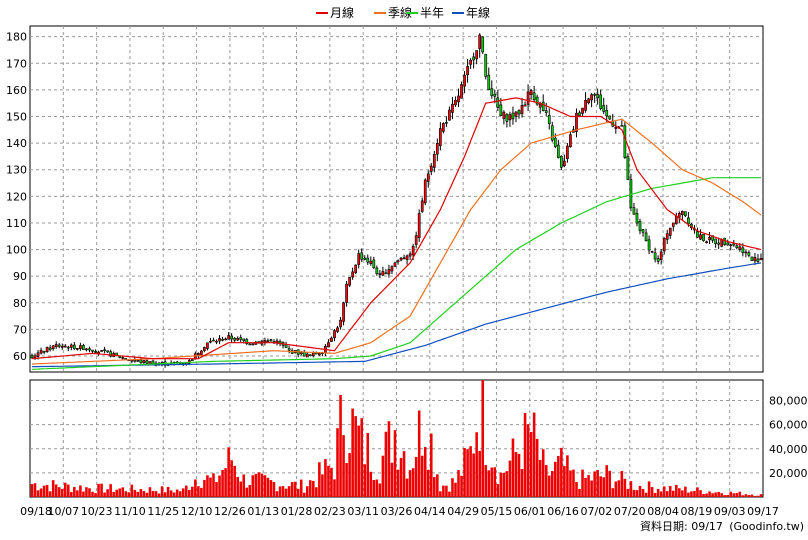  I want to click on price-tick-label: 150, so click(16, 116).